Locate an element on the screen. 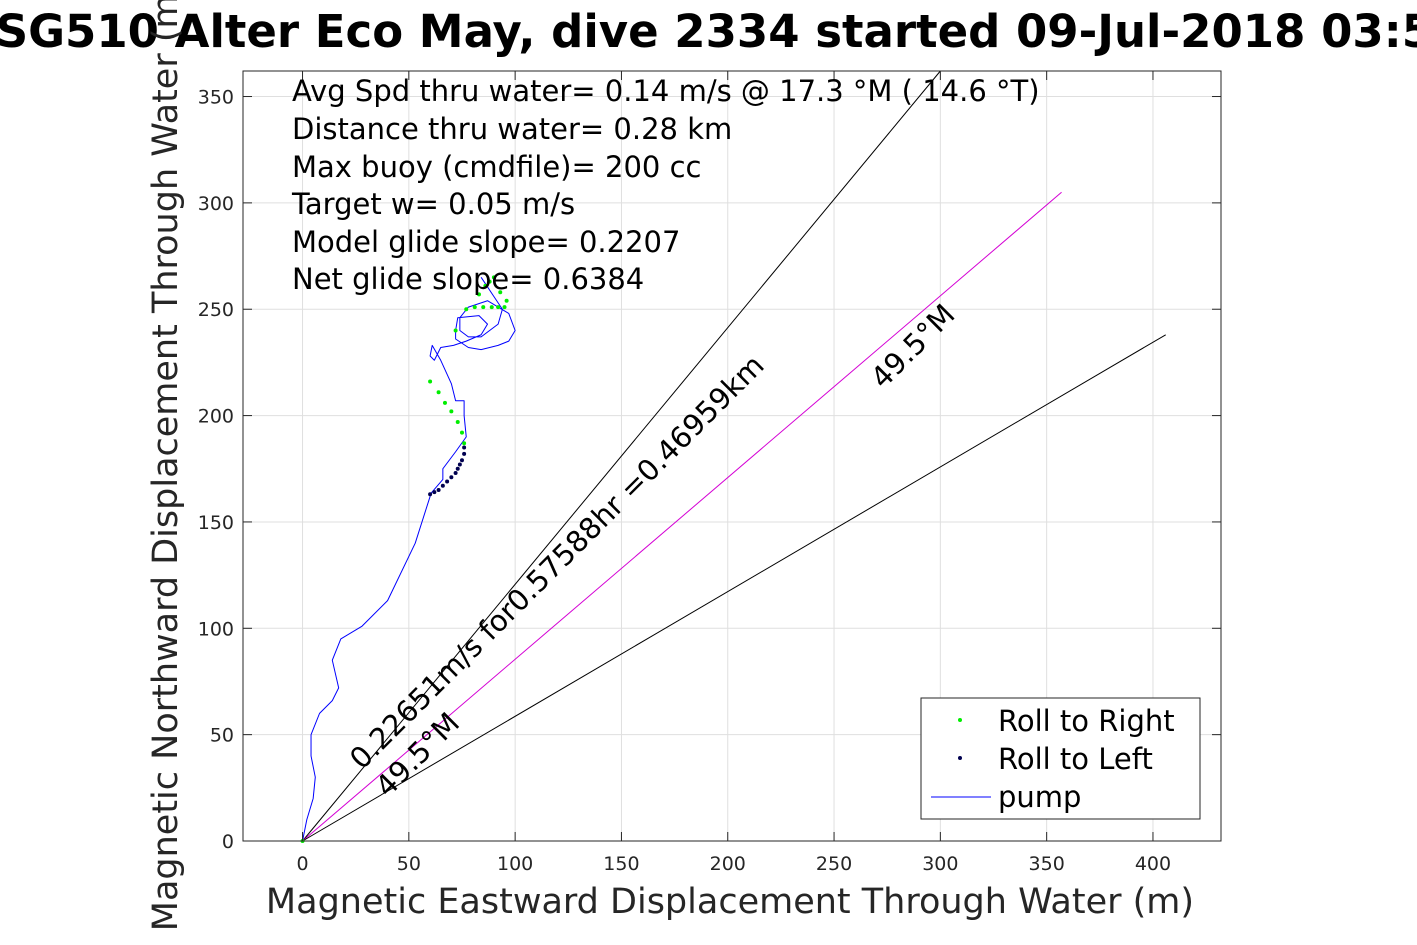 The height and width of the screenshot is (945, 1417). annotation-target-w: Target w= 0.05 m/s is located at coordinates (433, 204).